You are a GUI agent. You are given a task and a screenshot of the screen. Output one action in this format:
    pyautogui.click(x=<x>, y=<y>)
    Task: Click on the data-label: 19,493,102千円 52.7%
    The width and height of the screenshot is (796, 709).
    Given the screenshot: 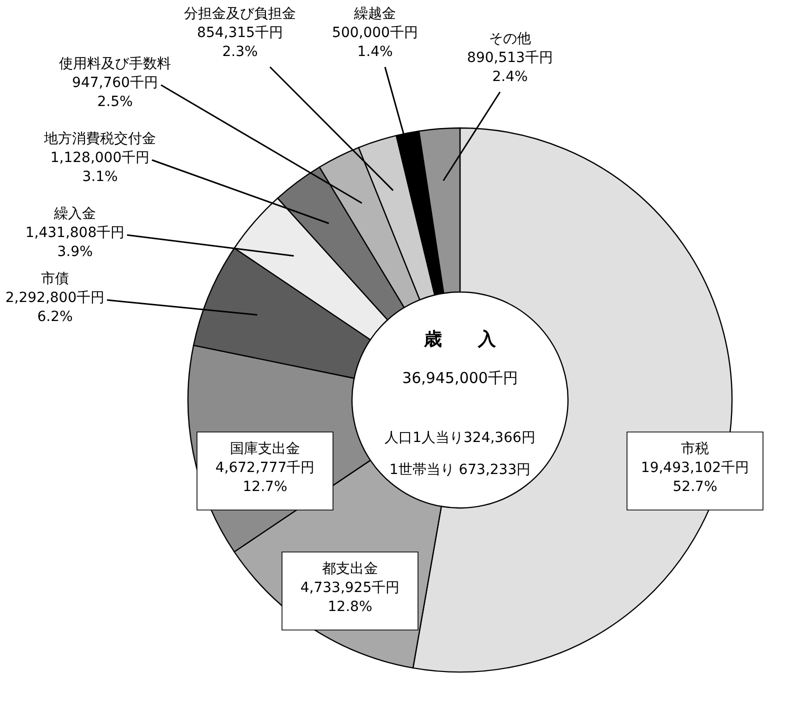 What is the action you would take?
    pyautogui.click(x=695, y=477)
    